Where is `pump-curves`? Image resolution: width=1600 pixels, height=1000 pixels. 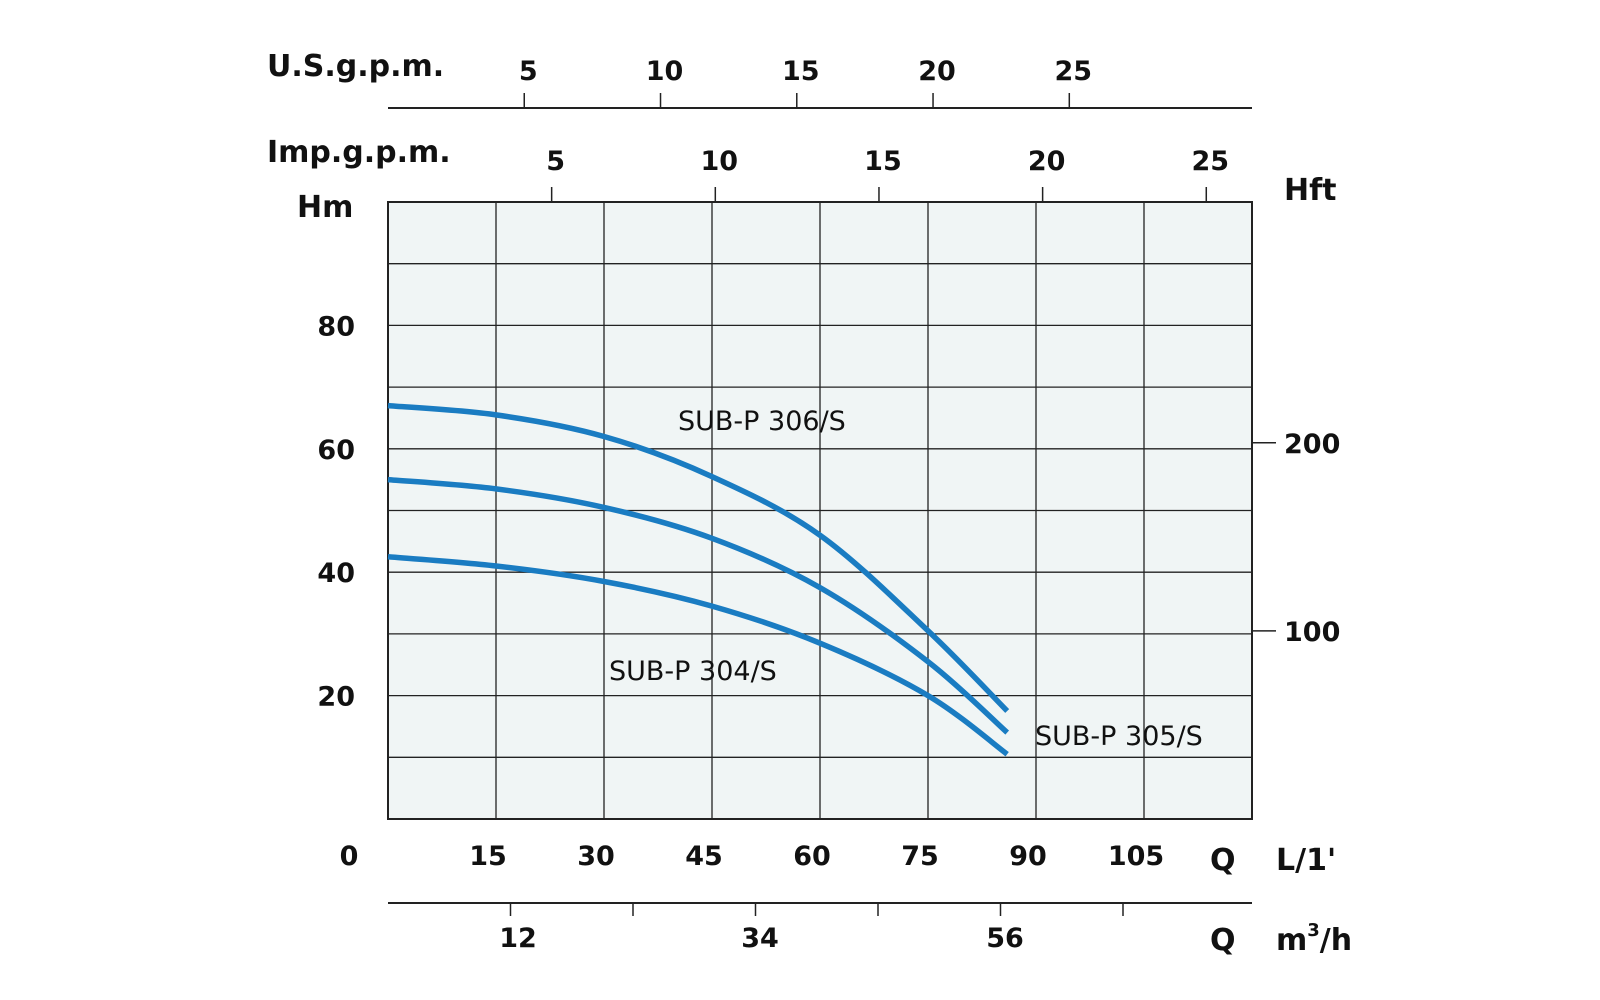
pump-curves is located at coordinates (698, 579).